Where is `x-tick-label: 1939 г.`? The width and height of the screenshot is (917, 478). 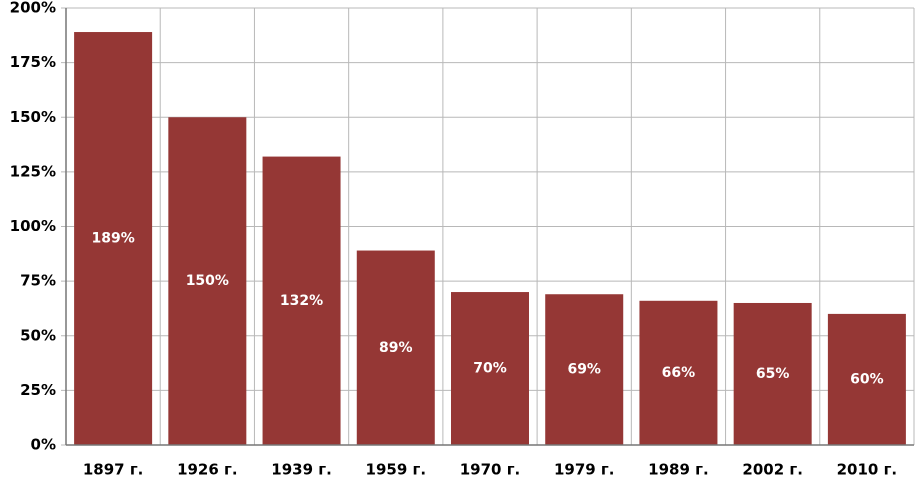
x-tick-label: 1939 г. is located at coordinates (301, 469).